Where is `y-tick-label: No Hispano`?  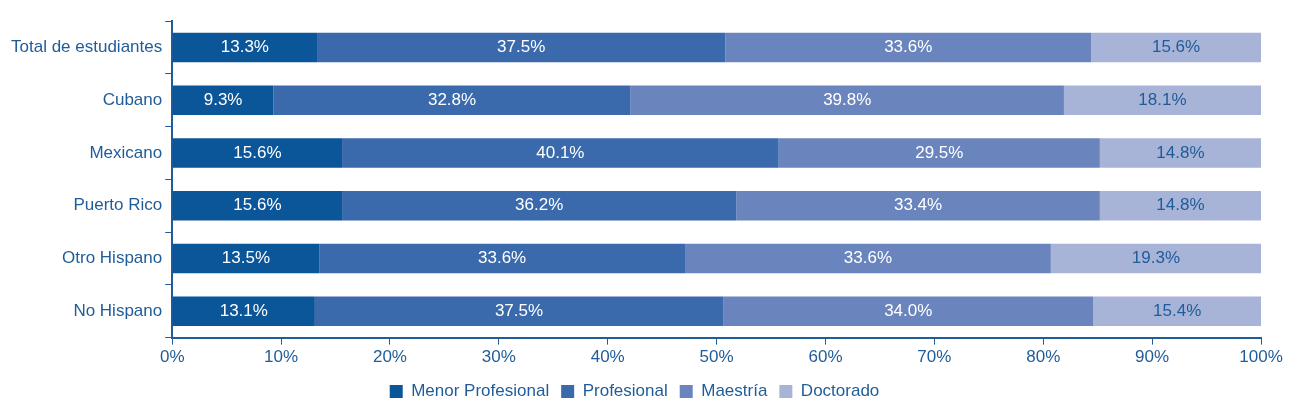
y-tick-label: No Hispano is located at coordinates (118, 310).